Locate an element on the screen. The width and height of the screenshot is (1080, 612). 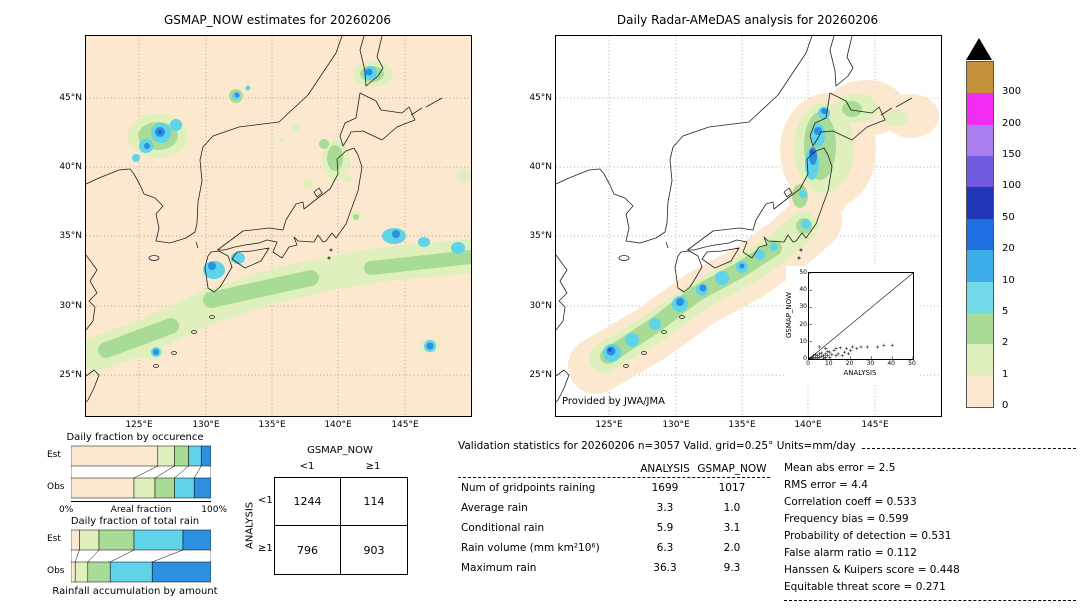
colorbar-labels: 300 200 150 100 50 20 10 5 2 1 0 is located at coordinates (1012, 248).